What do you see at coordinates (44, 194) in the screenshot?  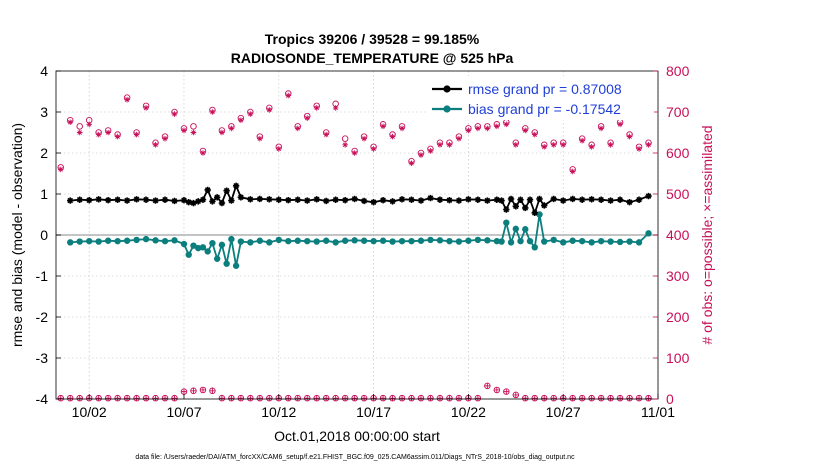 I see `y-left-tick-label: 1` at bounding box center [44, 194].